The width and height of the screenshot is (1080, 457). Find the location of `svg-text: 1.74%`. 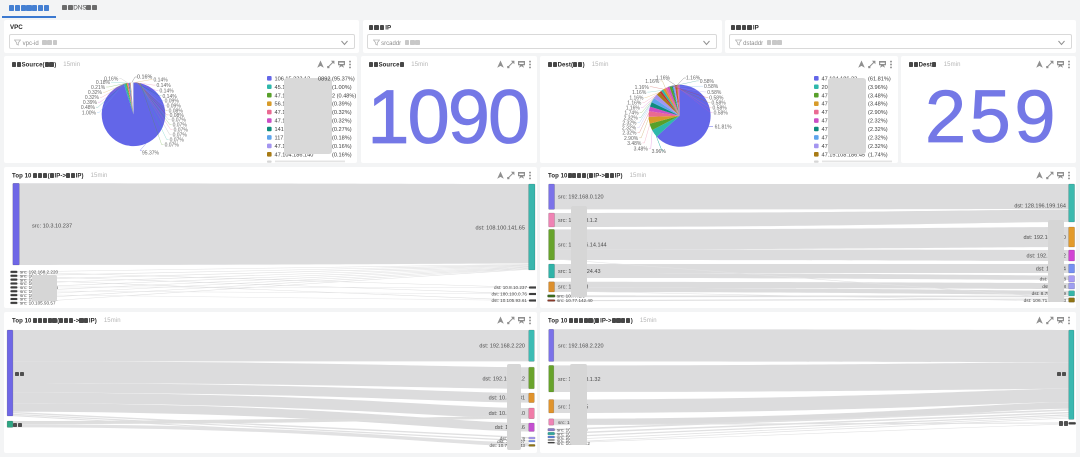

svg-text: 1.74% is located at coordinates (631, 114).